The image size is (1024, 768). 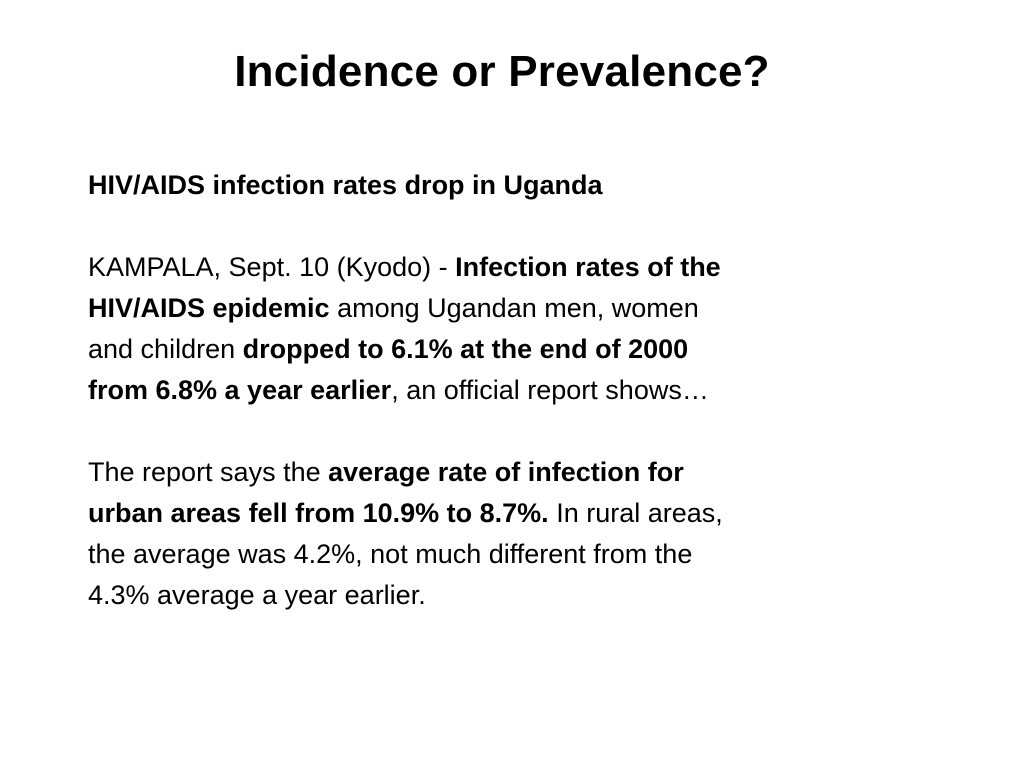 I want to click on headline: HIV/AIDS infection rates drop in Uganda, so click(x=518, y=185).